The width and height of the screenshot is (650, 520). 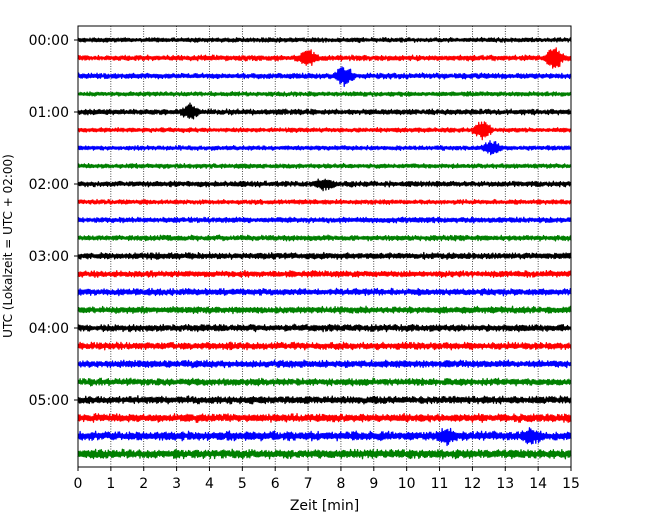 I want to click on x-tick-label-5: 5, so click(x=242, y=484).